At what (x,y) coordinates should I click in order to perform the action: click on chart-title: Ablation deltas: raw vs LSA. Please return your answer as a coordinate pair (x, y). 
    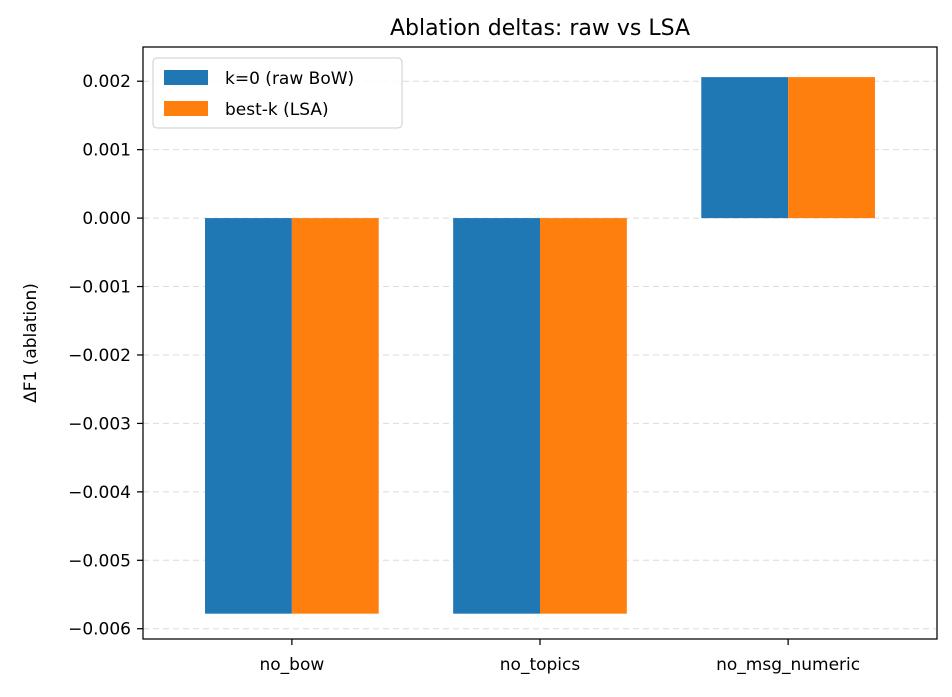
    Looking at the image, I should click on (540, 28).